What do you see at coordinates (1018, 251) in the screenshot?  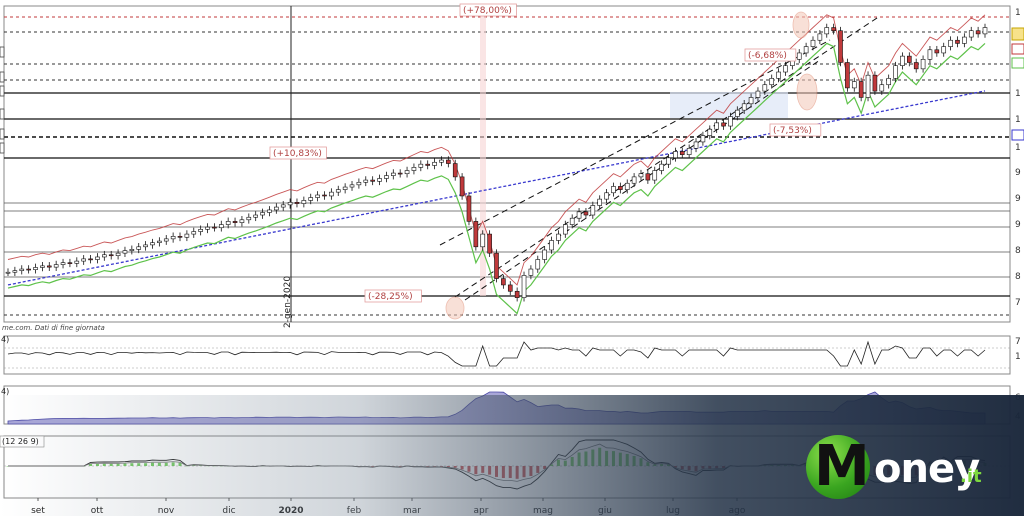 I see `y-tick-label: 8` at bounding box center [1018, 251].